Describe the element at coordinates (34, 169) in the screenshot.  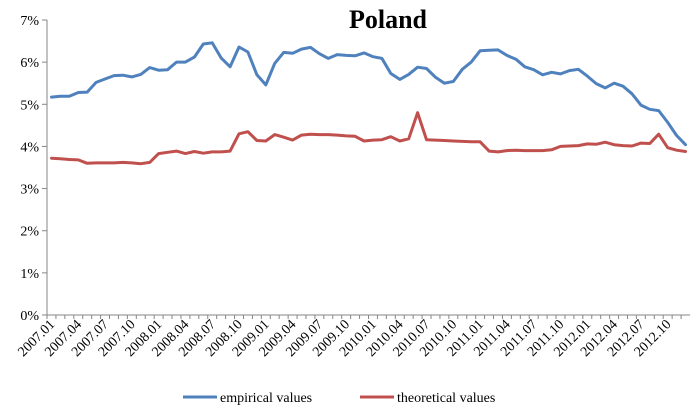
I see `y-axis: 0% 1% 2% 3% 4% 5% 6% 7%` at that location.